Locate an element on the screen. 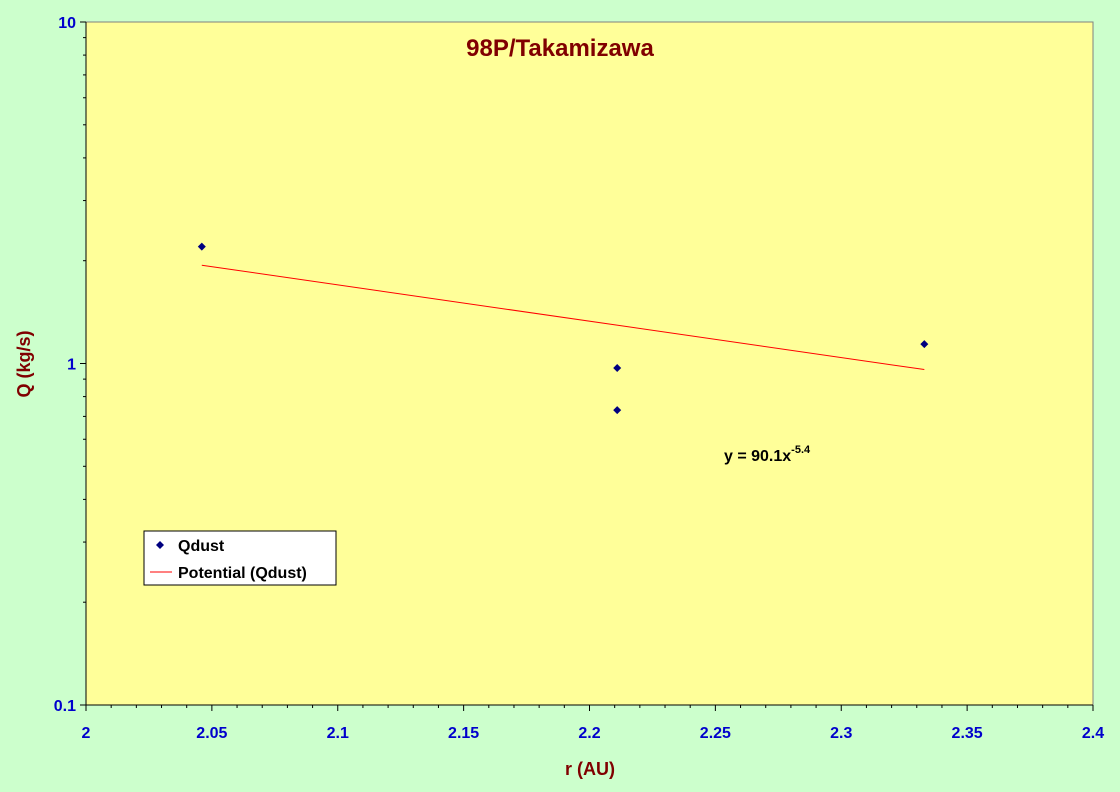 This screenshot has width=1120, height=792. y-axis-title: Q (kg/s) is located at coordinates (24, 363).